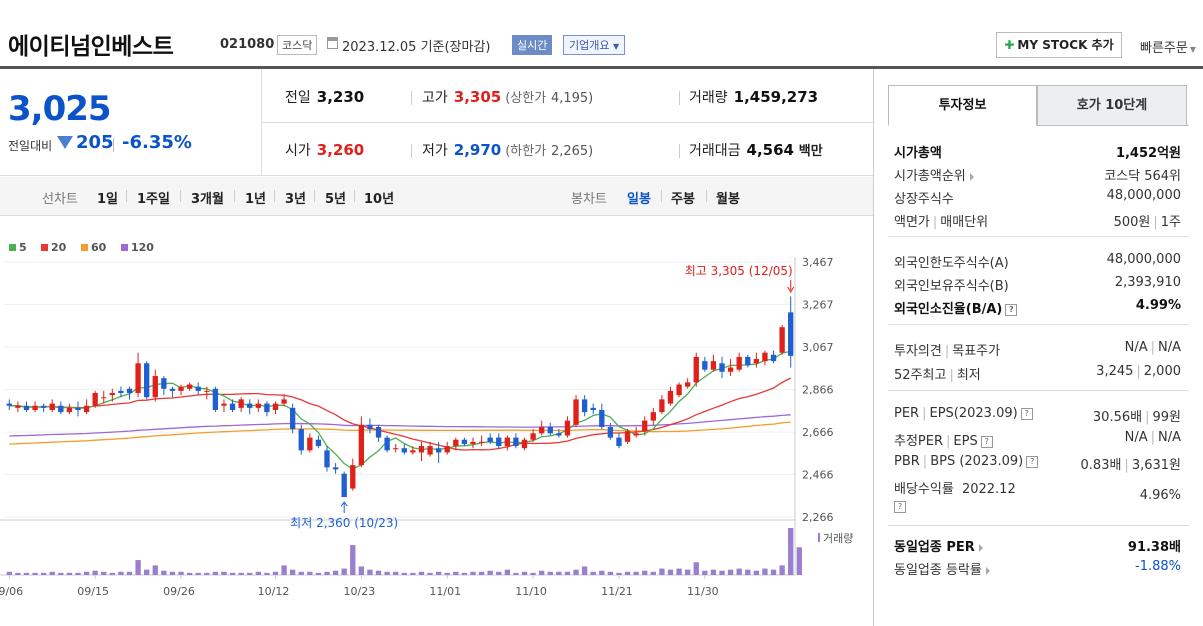 This screenshot has height=626, width=1203. Describe the element at coordinates (1038, 175) in the screenshot. I see `row-market-cap-rank: 시가총액순위 코스닥 564위` at that location.